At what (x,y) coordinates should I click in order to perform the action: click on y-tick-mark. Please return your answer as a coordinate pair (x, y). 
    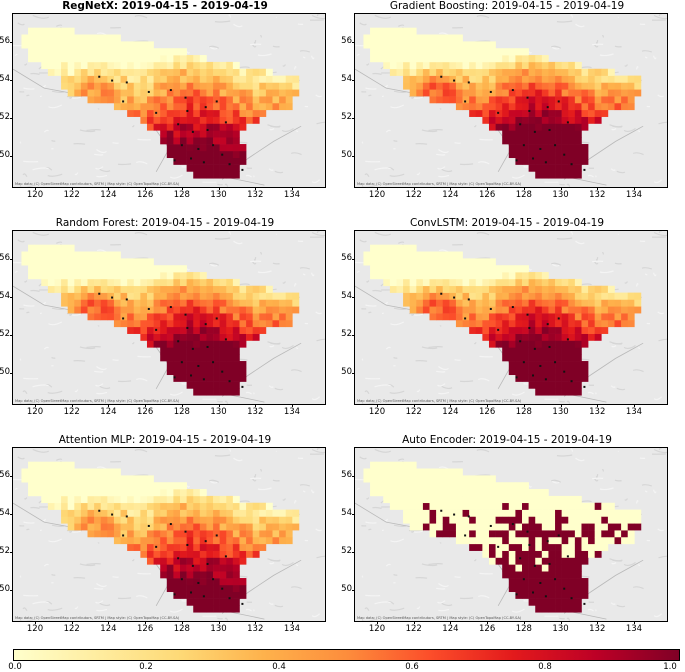
    Looking at the image, I should click on (353, 335).